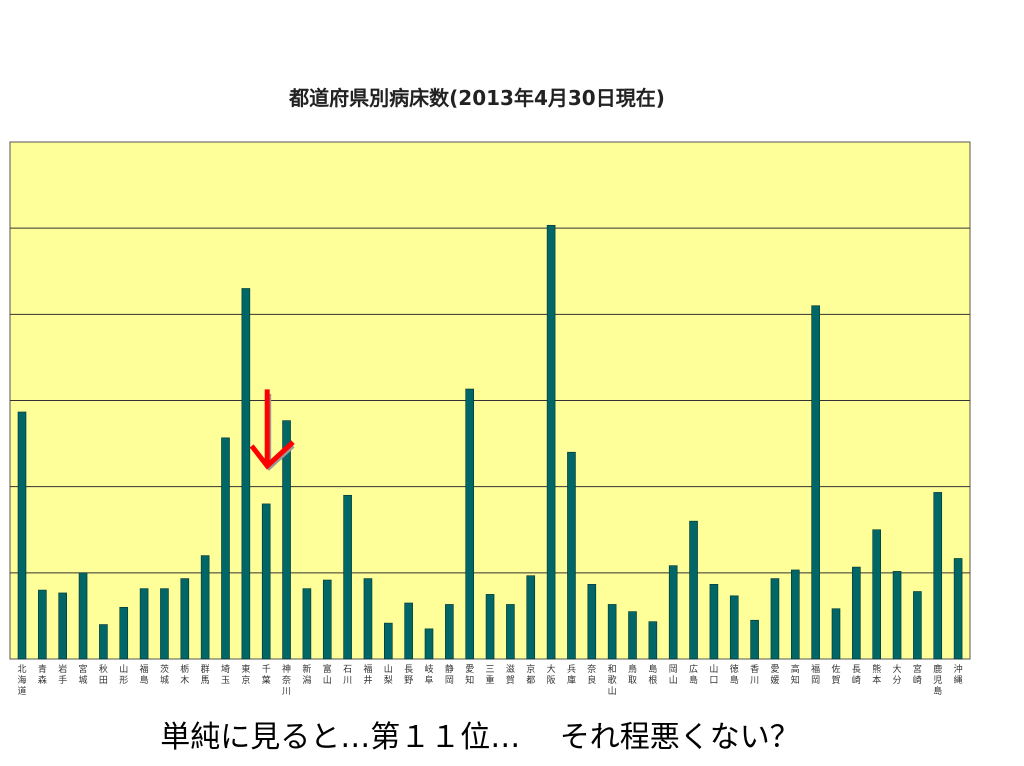 This screenshot has height=766, width=1024. Describe the element at coordinates (795, 674) in the screenshot. I see `category-label: 高知` at that location.